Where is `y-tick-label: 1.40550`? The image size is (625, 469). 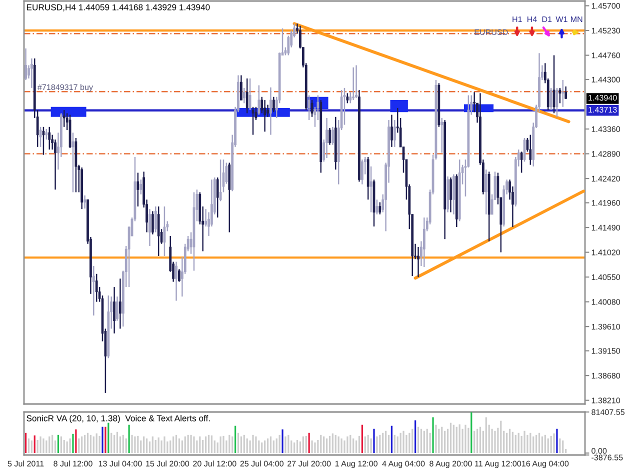
y-tick-label: 1.40550 is located at coordinates (606, 277).